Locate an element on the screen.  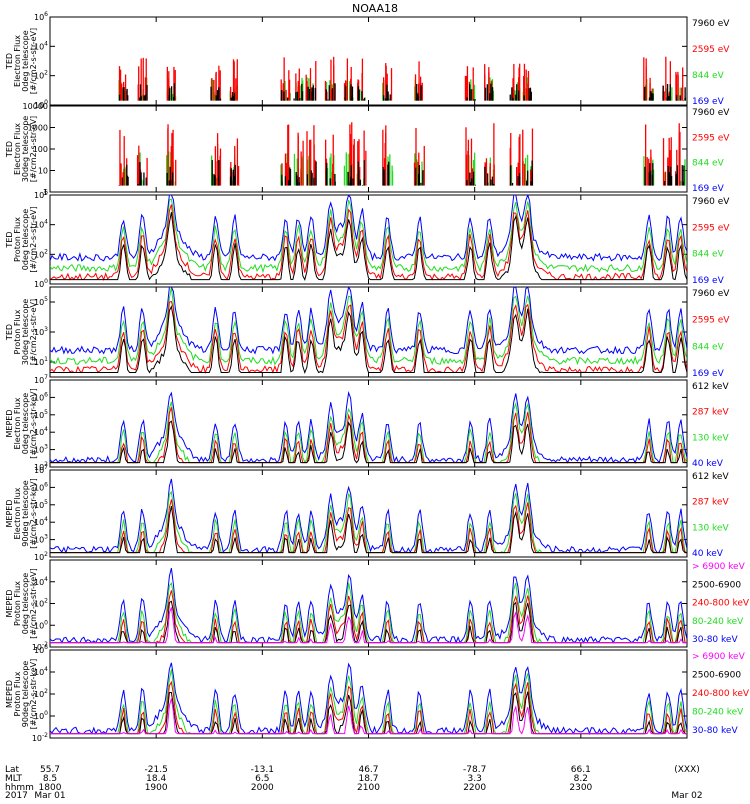
footer-value: 2100 is located at coordinates (368, 788).